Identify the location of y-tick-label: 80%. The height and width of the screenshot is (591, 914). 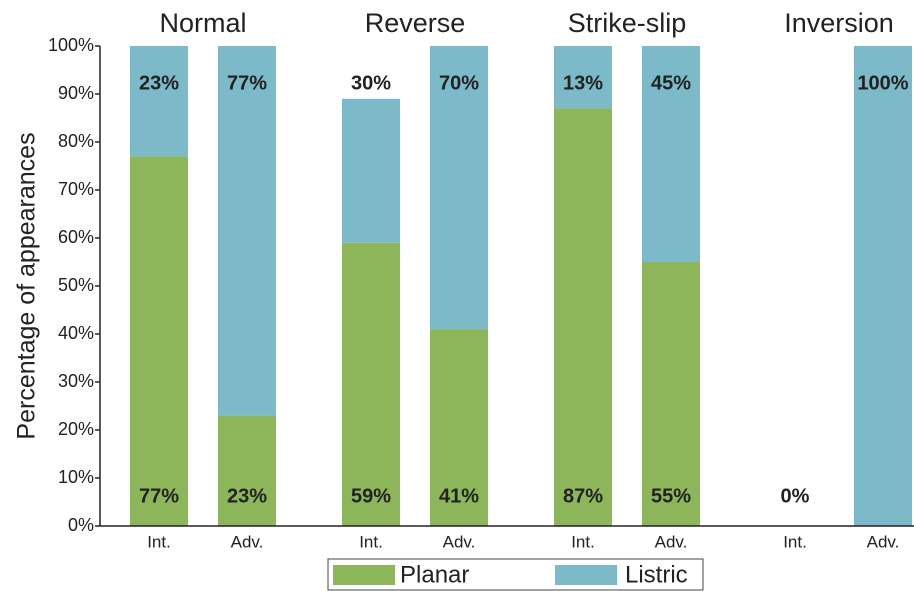
(76, 141).